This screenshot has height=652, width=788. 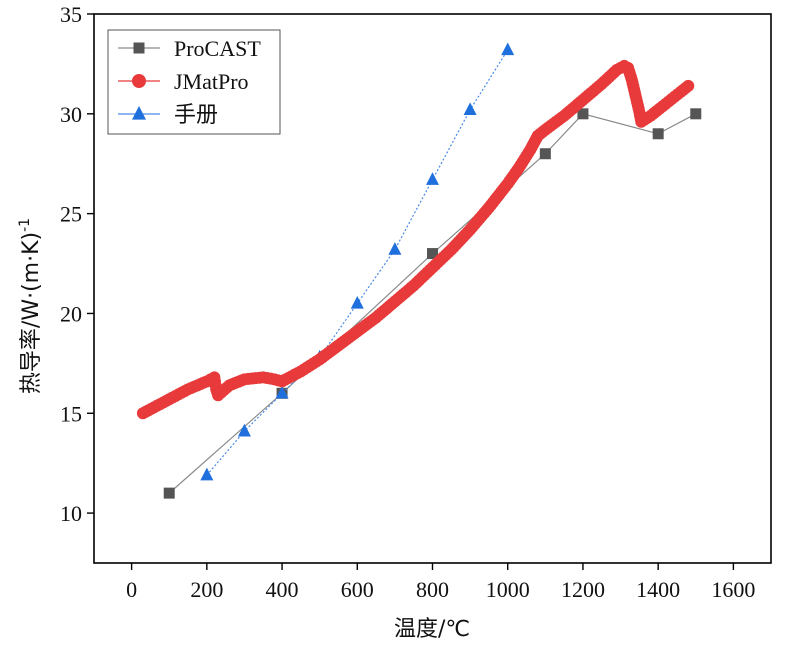 What do you see at coordinates (217, 48) in the screenshot?
I see `legend-label: ProCAST` at bounding box center [217, 48].